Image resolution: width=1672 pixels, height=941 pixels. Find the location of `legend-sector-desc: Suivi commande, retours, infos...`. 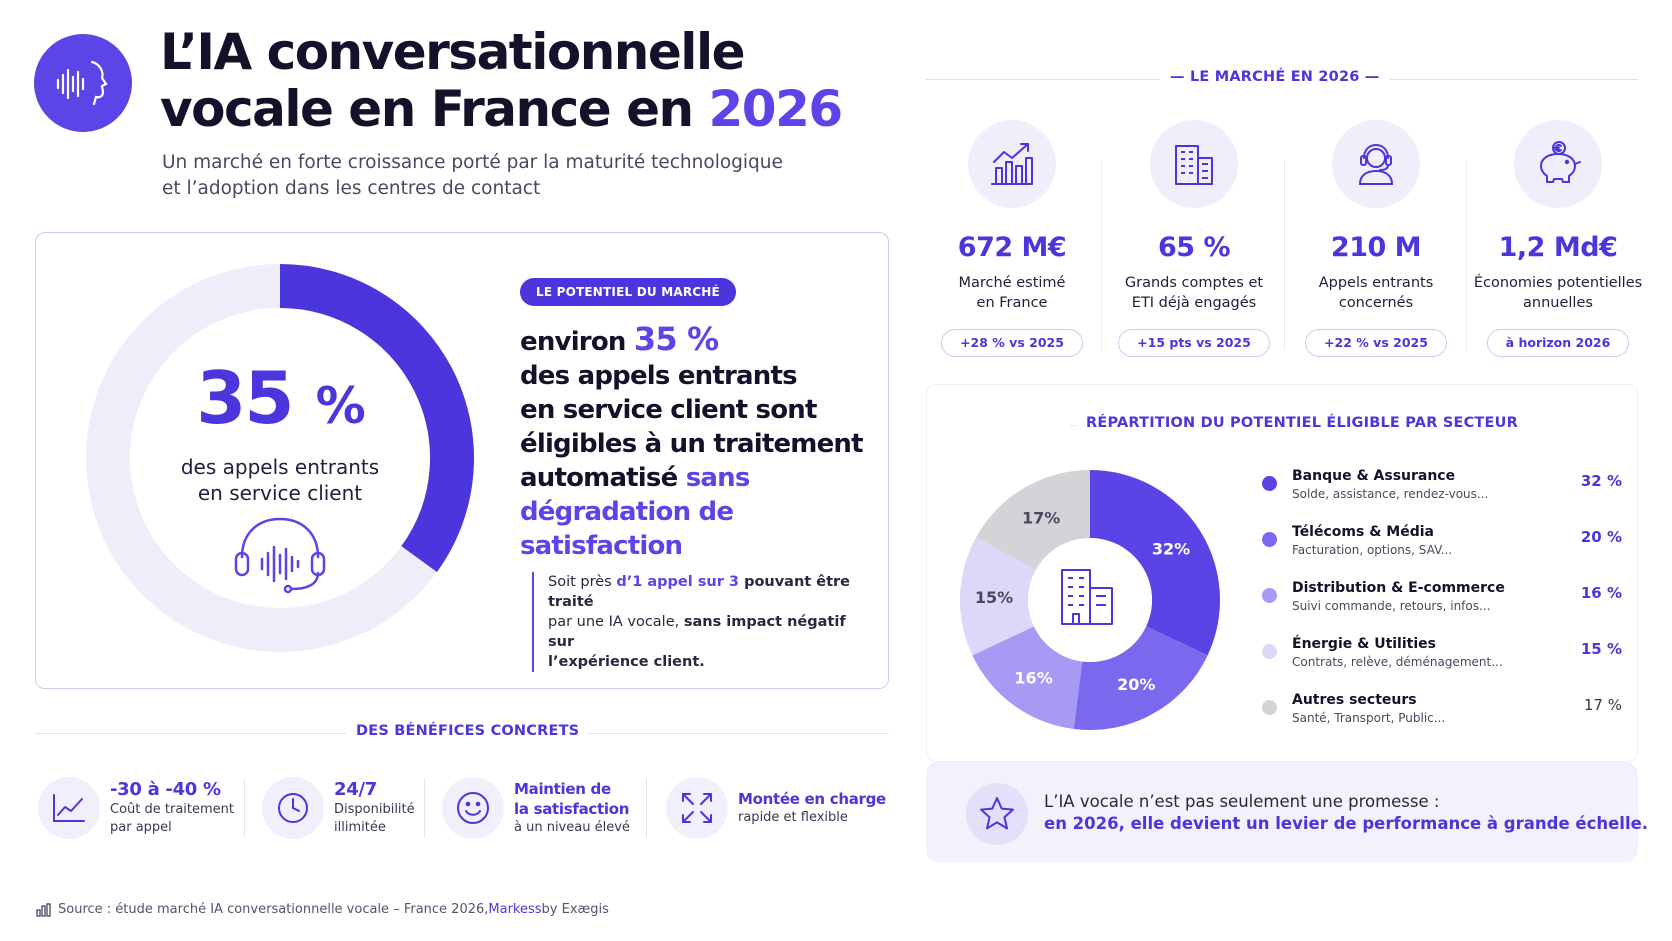

legend-sector-desc: Suivi commande, retours, infos... is located at coordinates (1391, 606).